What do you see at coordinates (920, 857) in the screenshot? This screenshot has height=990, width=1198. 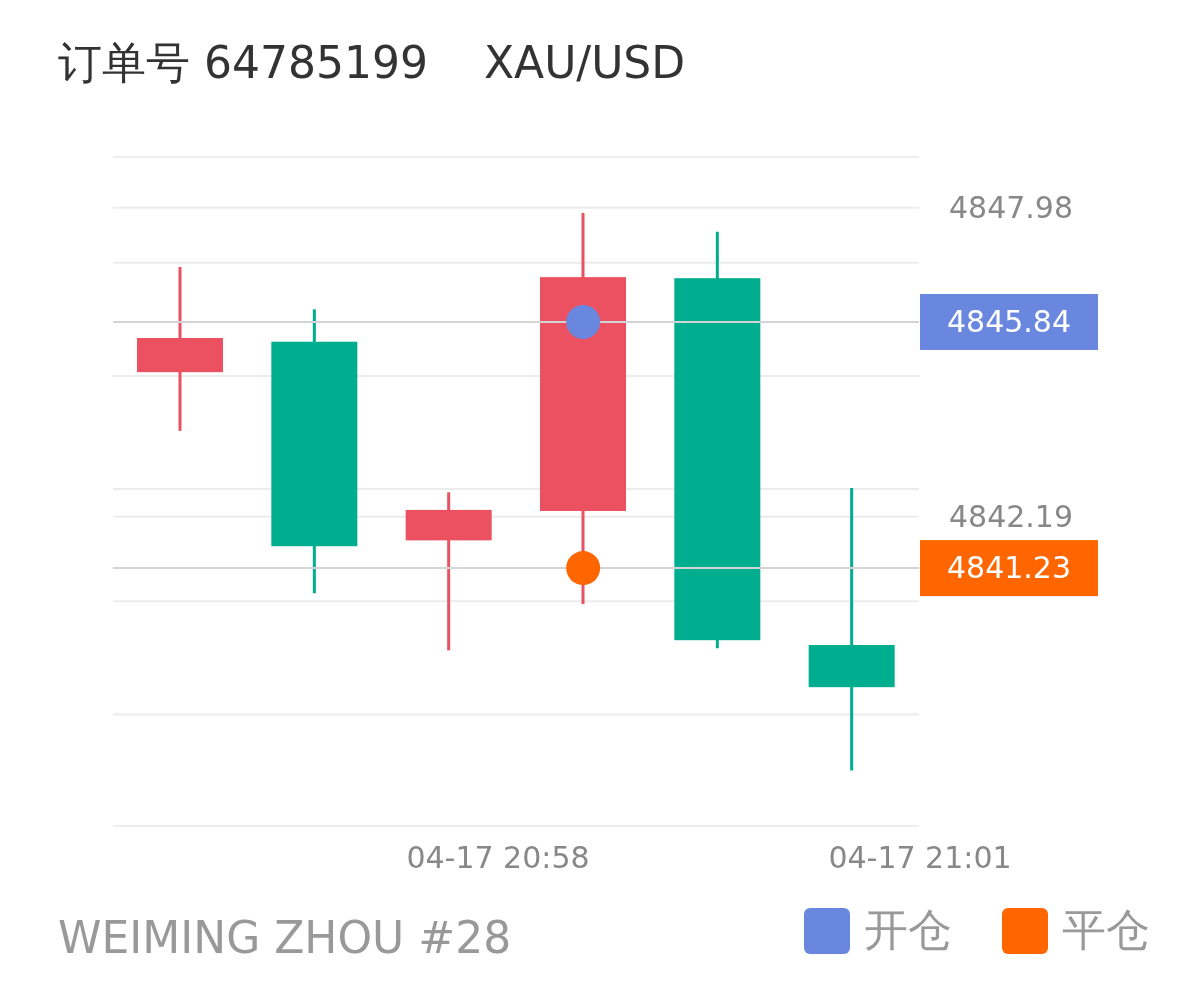 I see `text: 04-17 21:01` at bounding box center [920, 857].